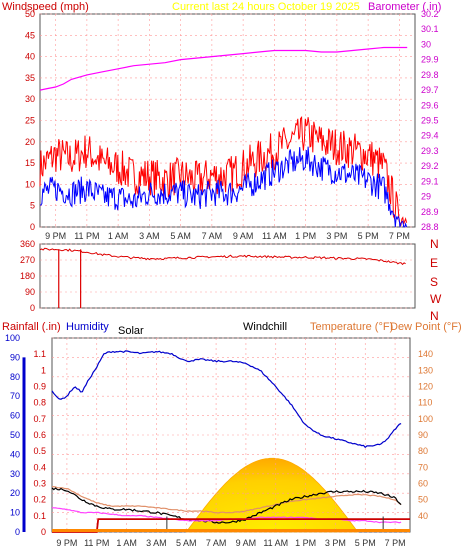  I want to click on humidity-tick: 30, so click(15, 474).